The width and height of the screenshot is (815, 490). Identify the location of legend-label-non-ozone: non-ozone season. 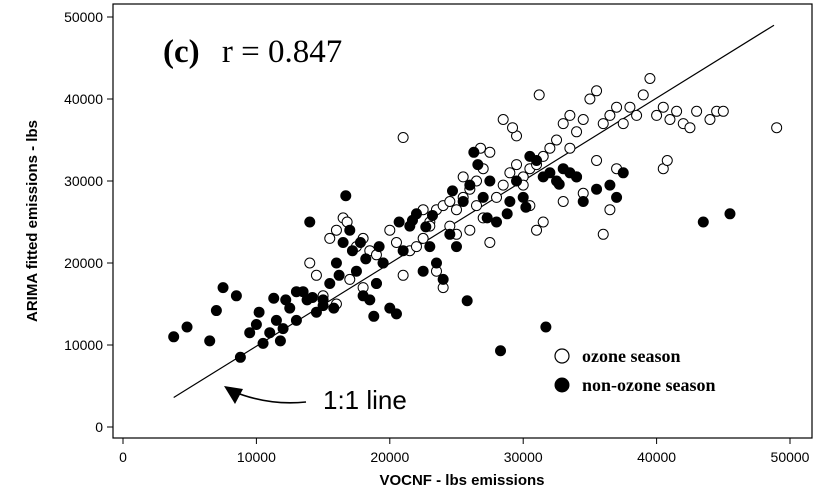
(649, 385).